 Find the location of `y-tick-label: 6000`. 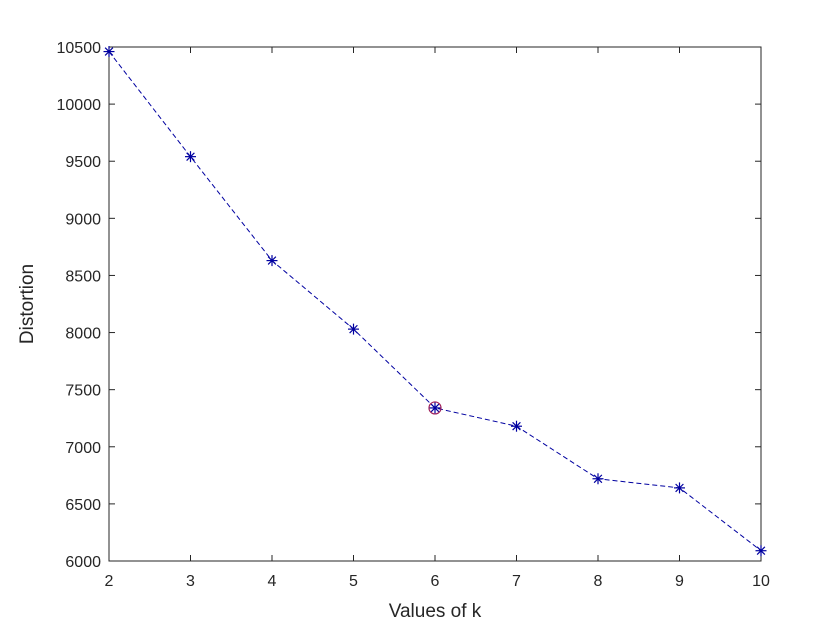

y-tick-label: 6000 is located at coordinates (83, 562).